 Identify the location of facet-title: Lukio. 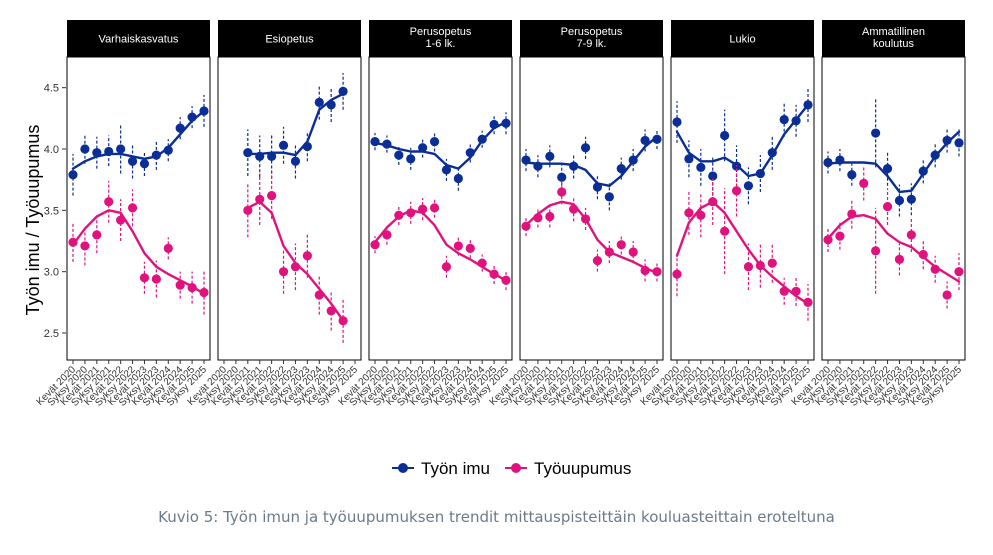
(742, 40).